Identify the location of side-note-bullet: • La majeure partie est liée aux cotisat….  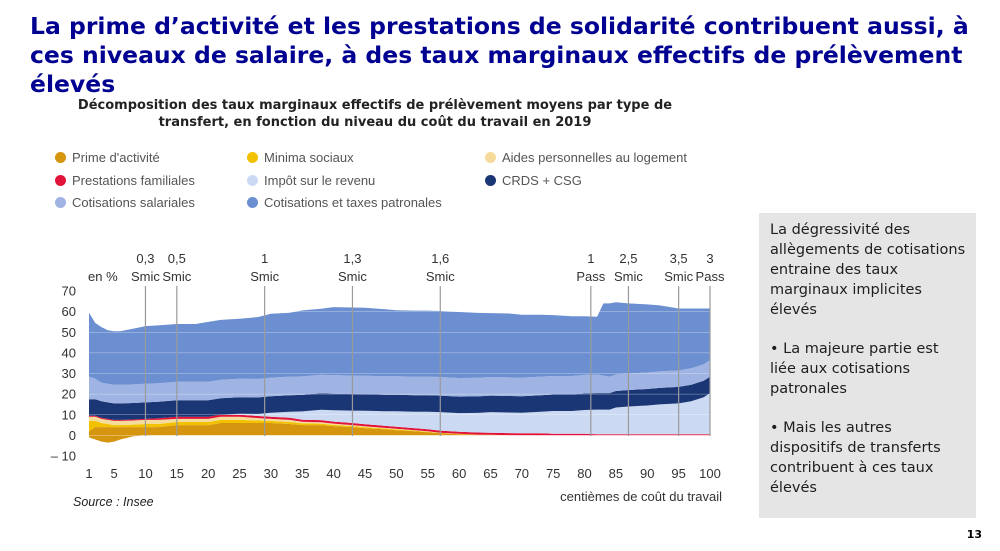
(854, 369).